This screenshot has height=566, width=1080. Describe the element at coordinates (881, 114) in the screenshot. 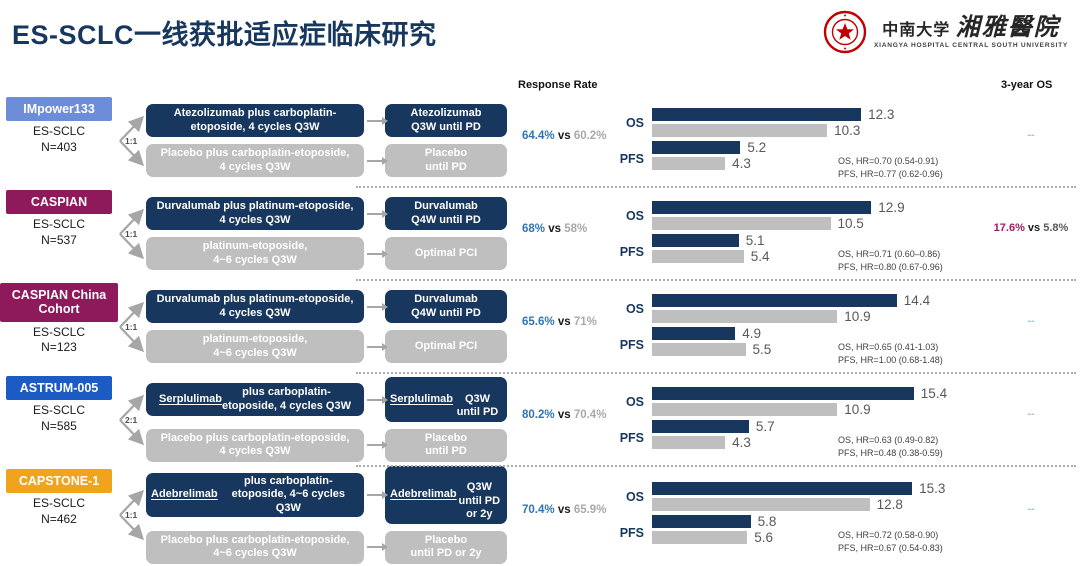

I see `bar-value: 12.3` at that location.